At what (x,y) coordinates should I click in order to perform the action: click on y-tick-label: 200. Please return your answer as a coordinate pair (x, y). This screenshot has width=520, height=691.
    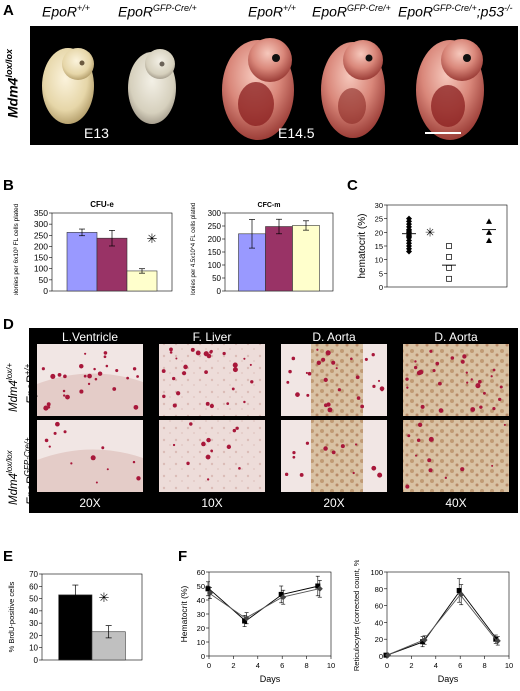
    Looking at the image, I should click on (215, 239).